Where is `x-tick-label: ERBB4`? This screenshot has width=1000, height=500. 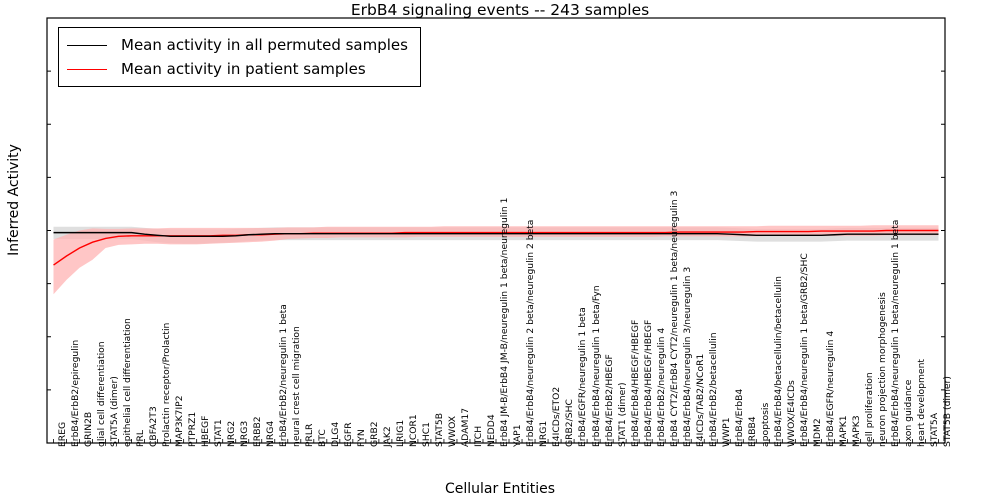
x-tick-label: ERBB4 is located at coordinates (752, 431).